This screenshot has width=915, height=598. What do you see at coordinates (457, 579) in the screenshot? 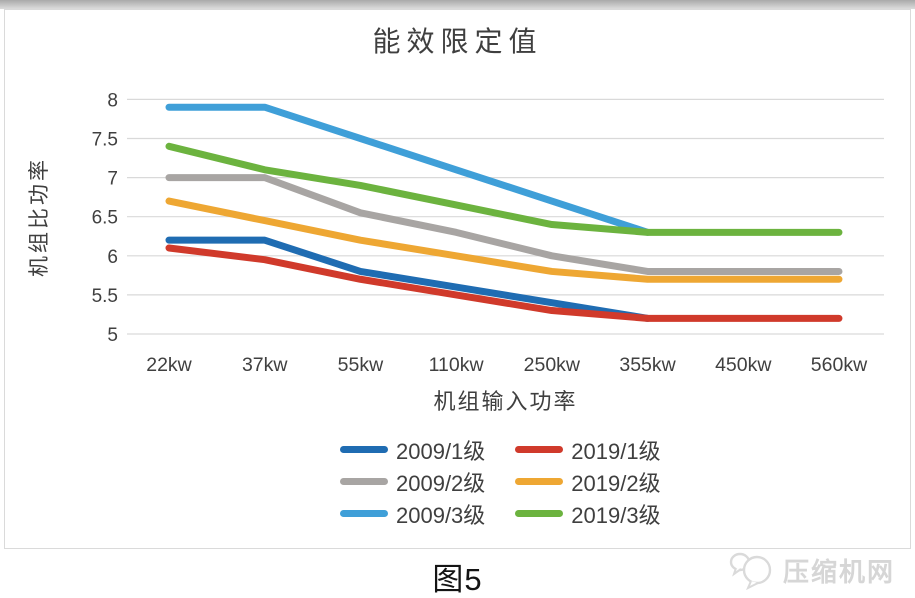
I see `figure-caption: 图5` at bounding box center [457, 579].